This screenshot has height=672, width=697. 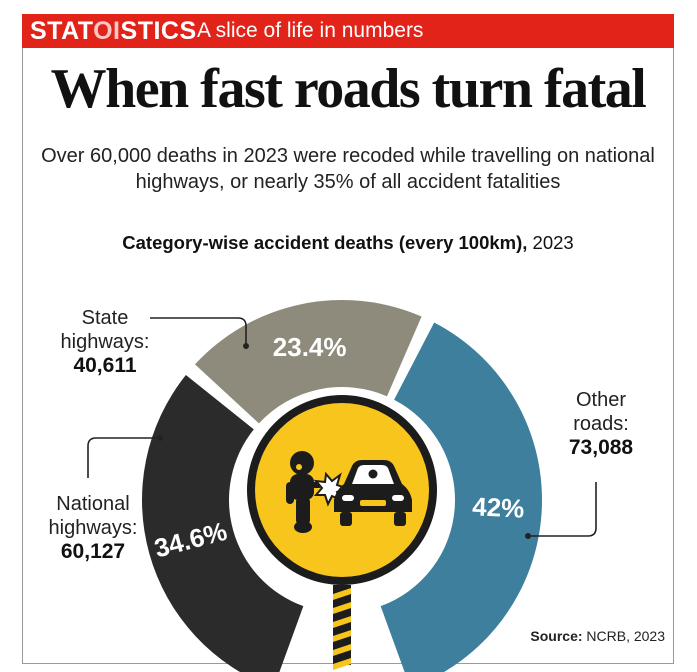 I want to click on label-state-line2: highways:, so click(x=105, y=342).